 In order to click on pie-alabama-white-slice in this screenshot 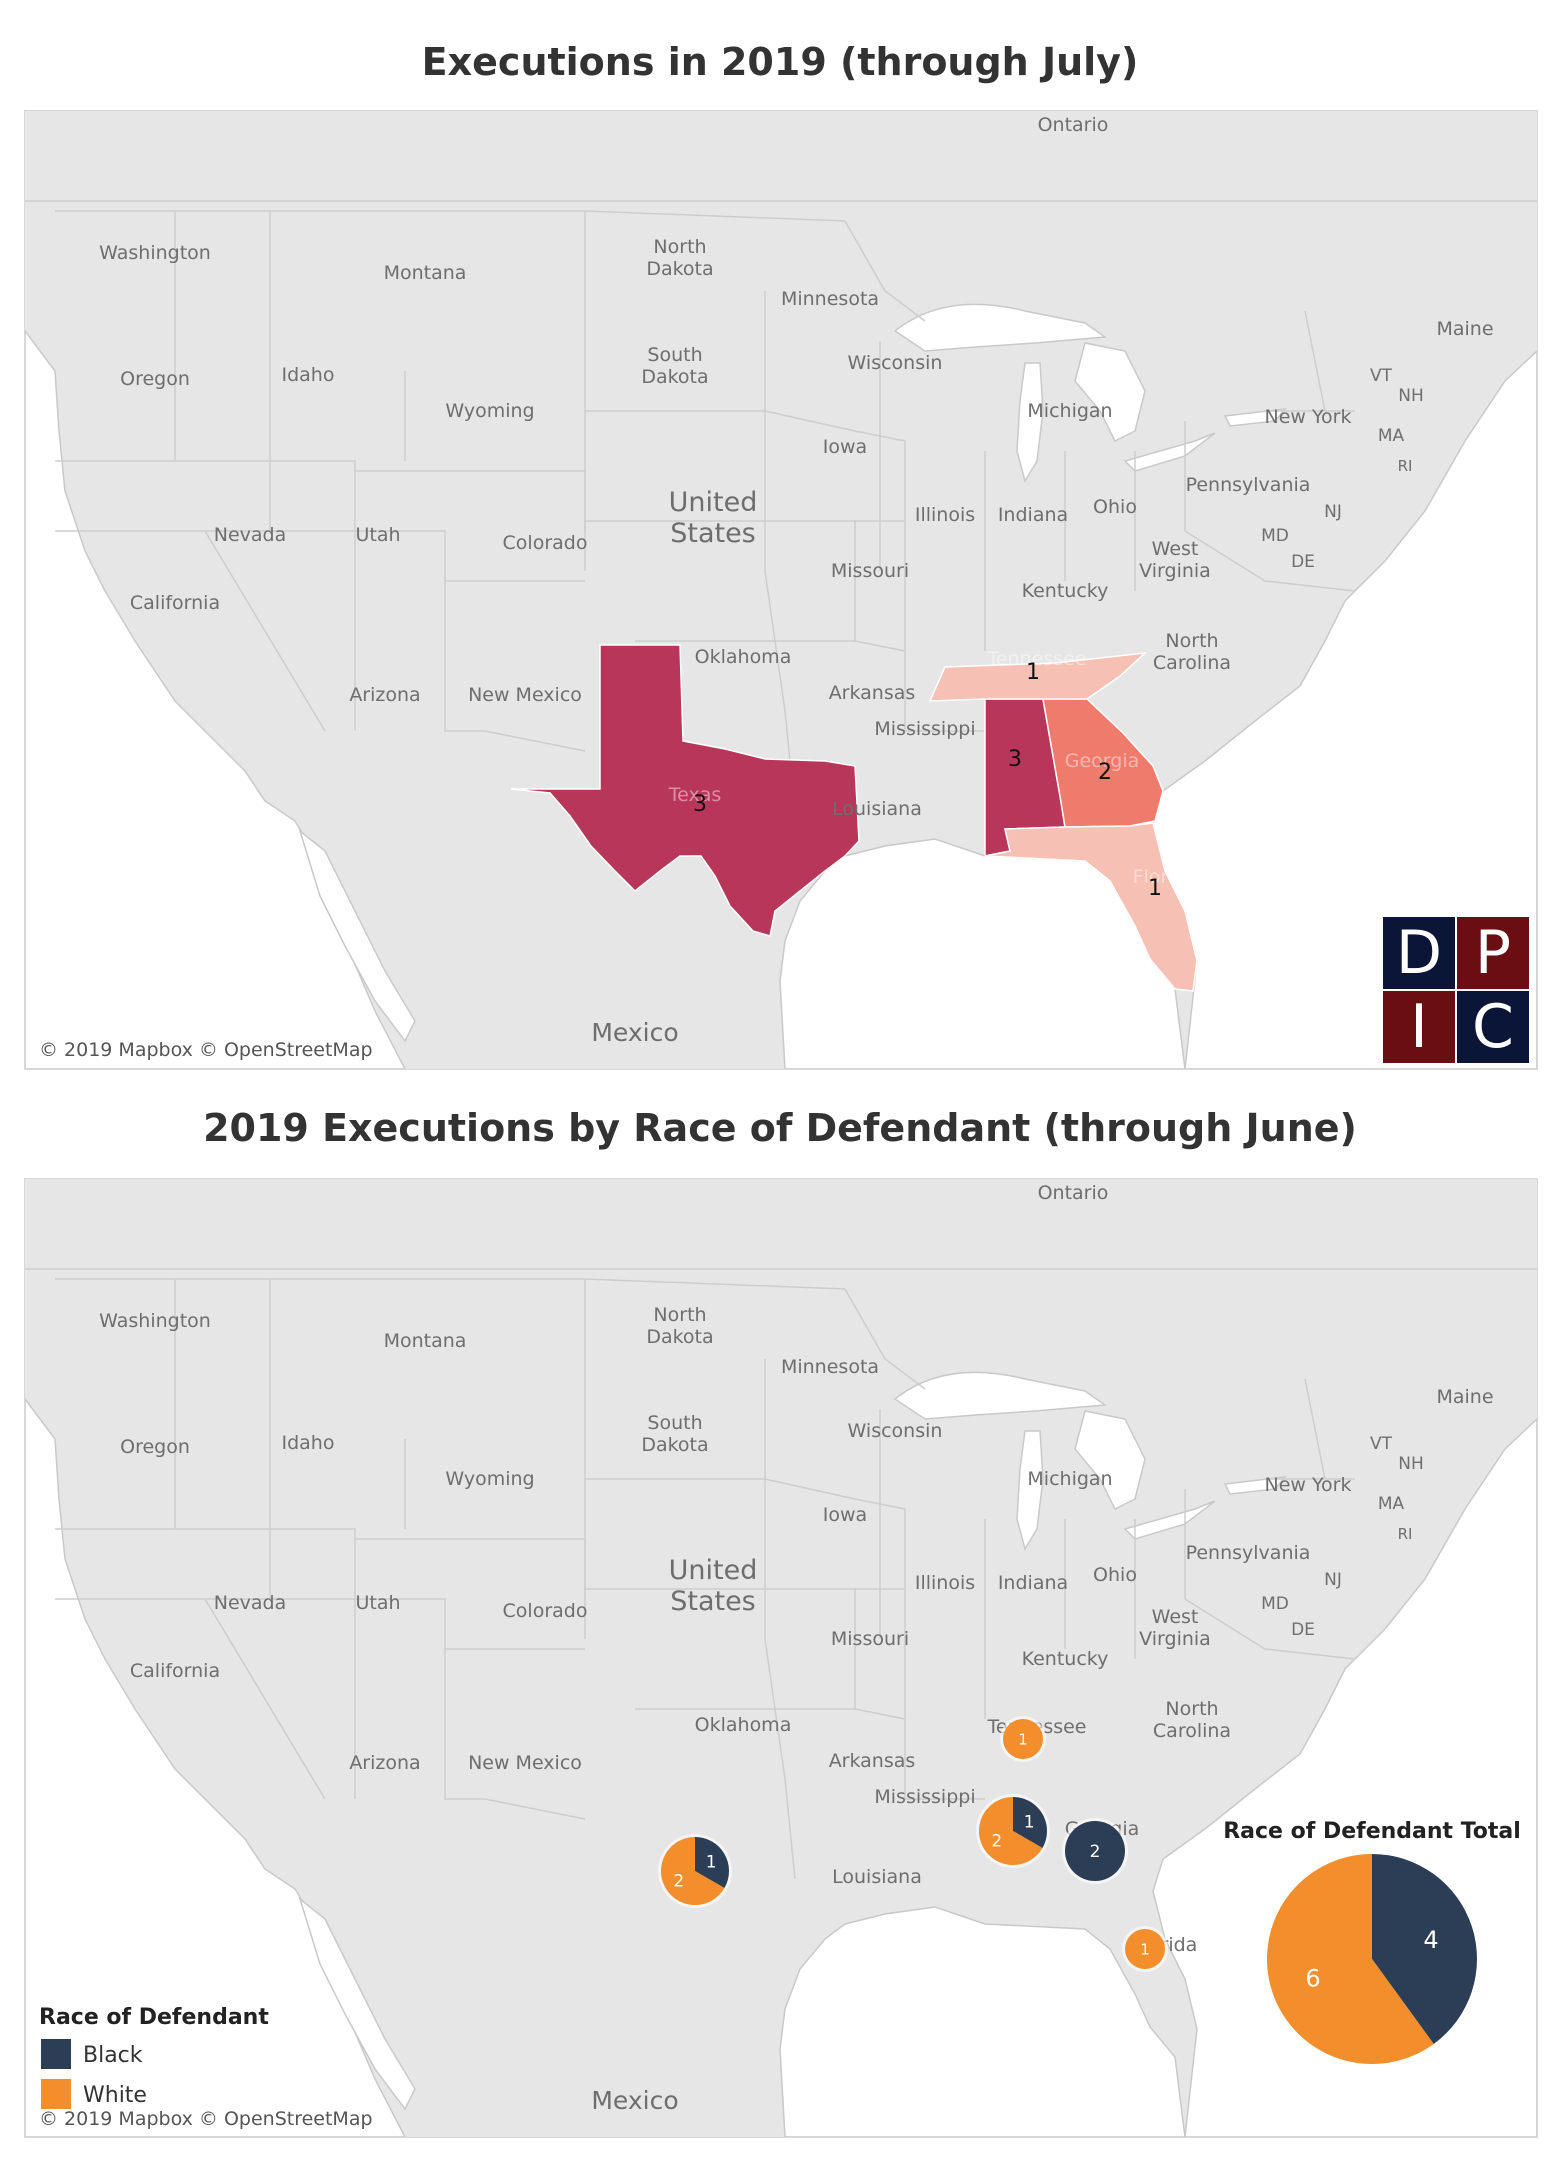, I will do `click(1011, 1831)`.